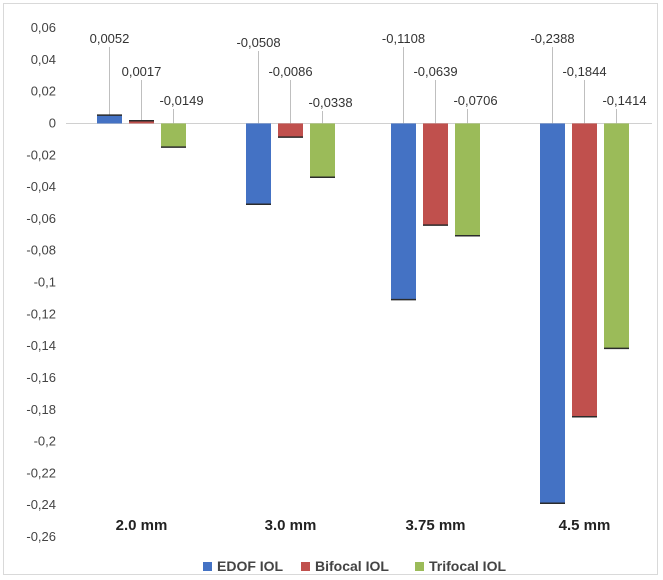 The width and height of the screenshot is (663, 580). I want to click on y-tick-label: 0,02, so click(43, 91).